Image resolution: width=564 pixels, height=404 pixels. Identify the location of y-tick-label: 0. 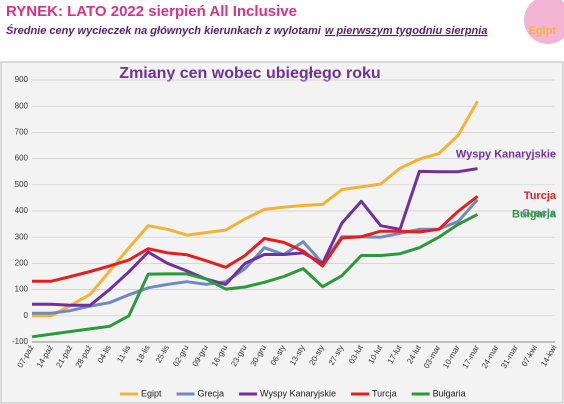
(26, 315).